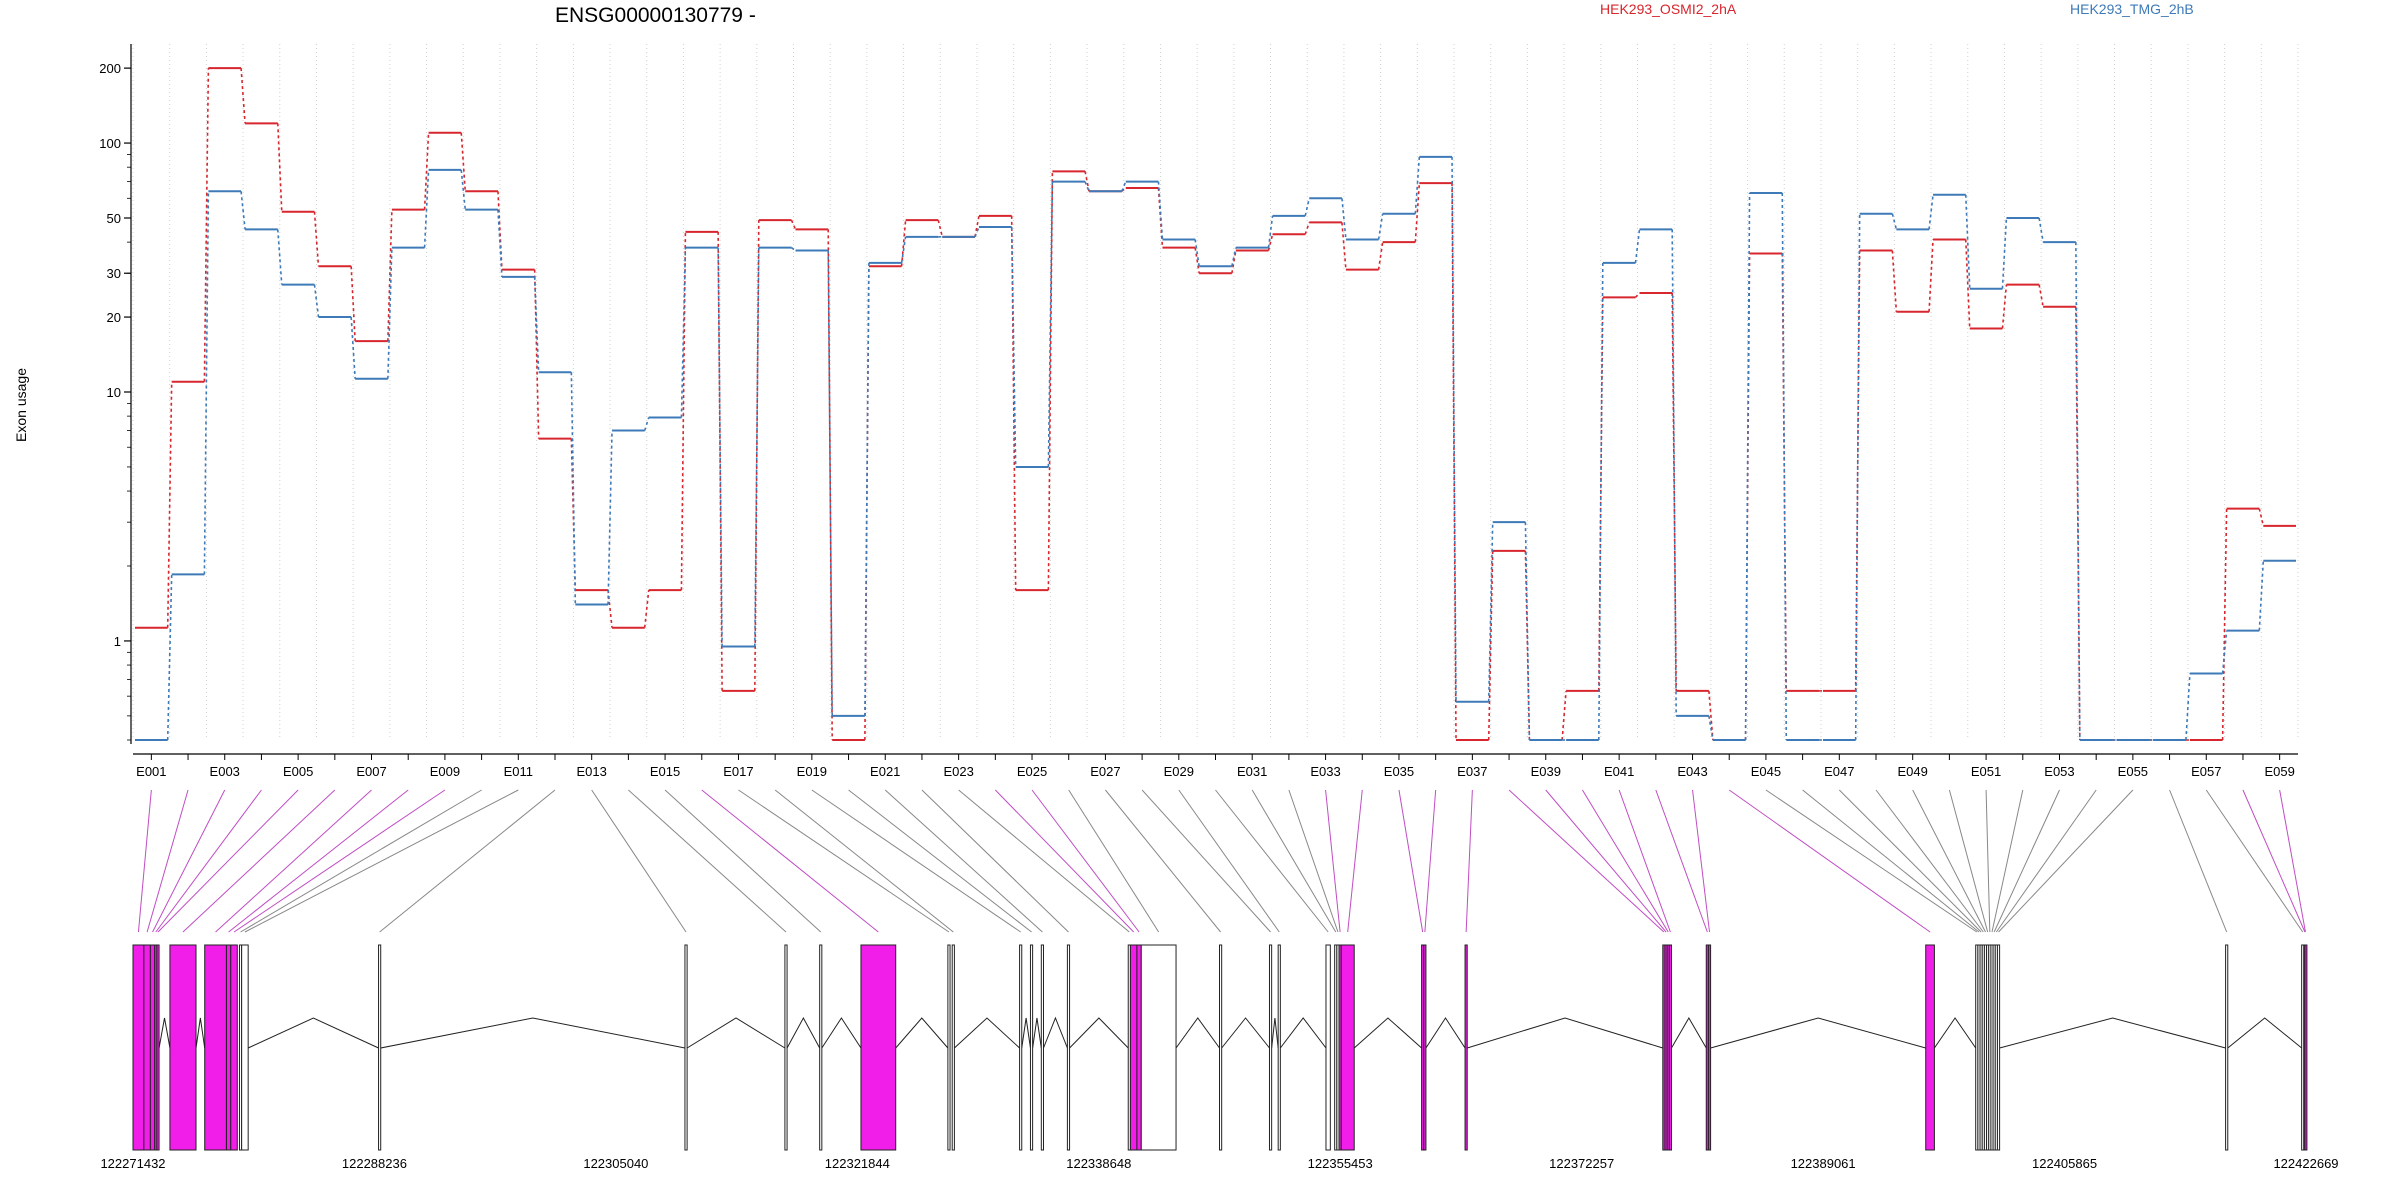  What do you see at coordinates (2206, 771) in the screenshot?
I see `x-tick-label: E057` at bounding box center [2206, 771].